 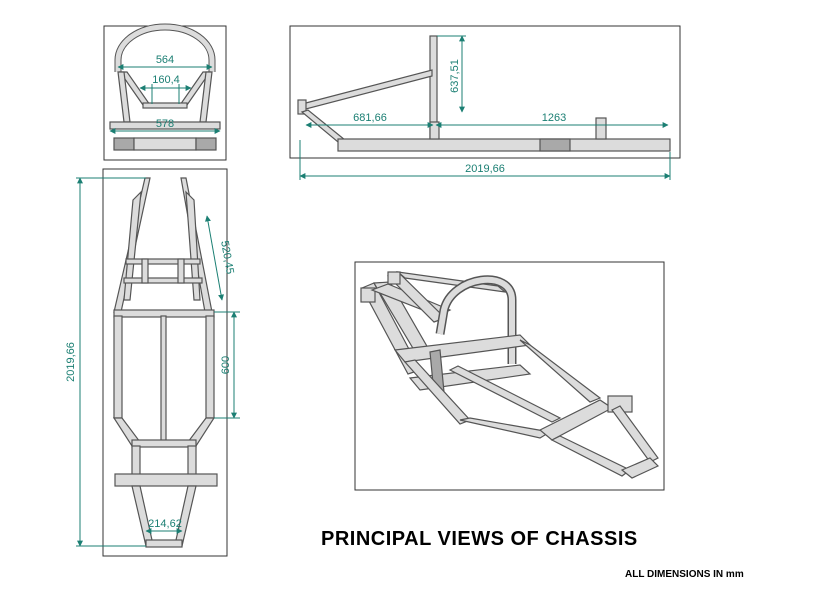 What do you see at coordinates (302, 107) in the screenshot?
I see `side-front-post` at bounding box center [302, 107].